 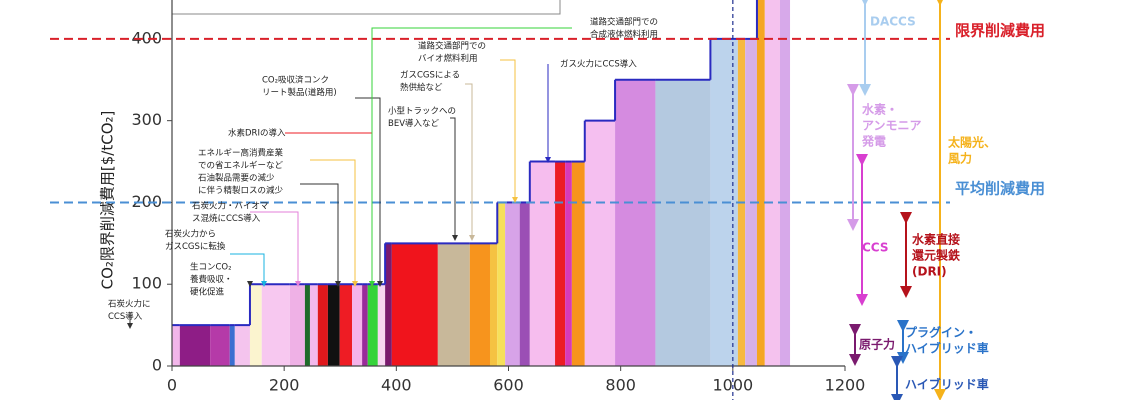 I want to click on annotation-text: 石炭火力に, so click(x=129, y=304).